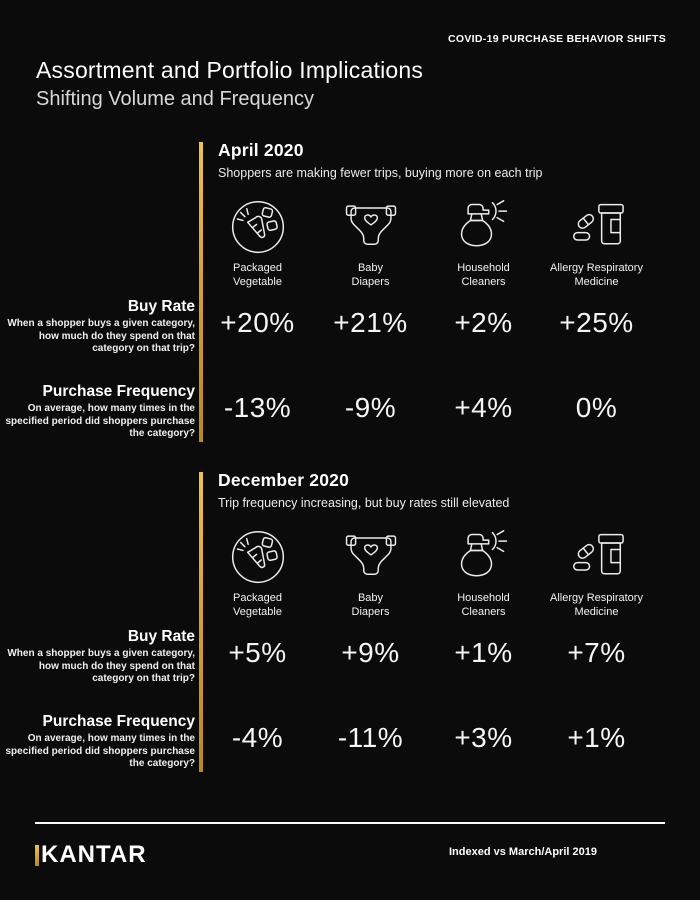  Describe the element at coordinates (94, 854) in the screenshot. I see `kantar-logo-text: KANTAR` at that location.